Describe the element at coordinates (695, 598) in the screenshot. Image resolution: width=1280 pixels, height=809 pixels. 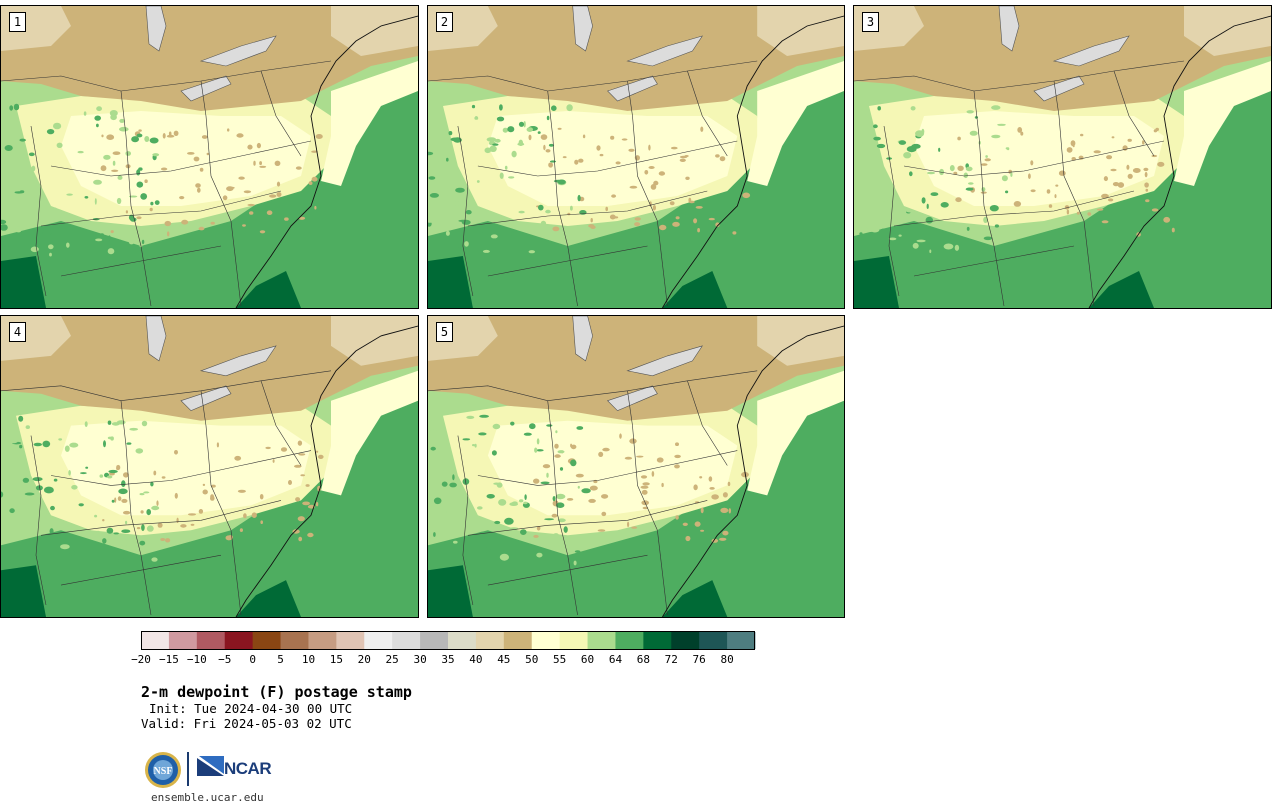
I see `very-humid-region` at that location.